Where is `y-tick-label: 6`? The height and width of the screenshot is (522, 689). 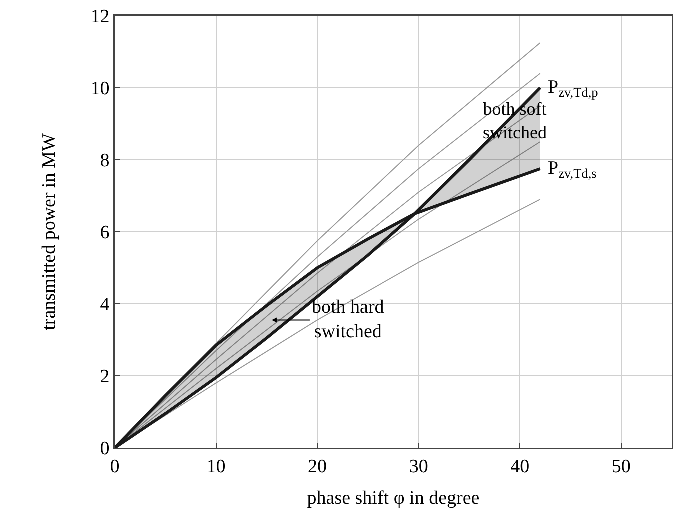
y-tick-label: 6 is located at coordinates (105, 233).